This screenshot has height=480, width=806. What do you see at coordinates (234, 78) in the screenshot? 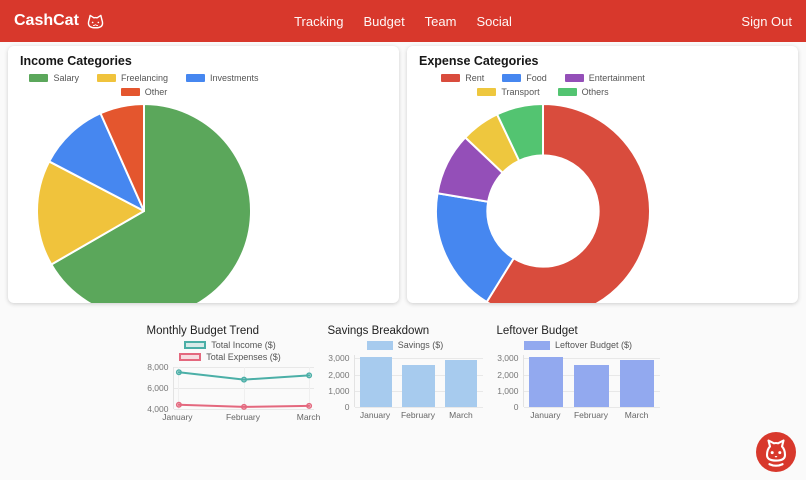
I see `legend-label: Investments` at bounding box center [234, 78].